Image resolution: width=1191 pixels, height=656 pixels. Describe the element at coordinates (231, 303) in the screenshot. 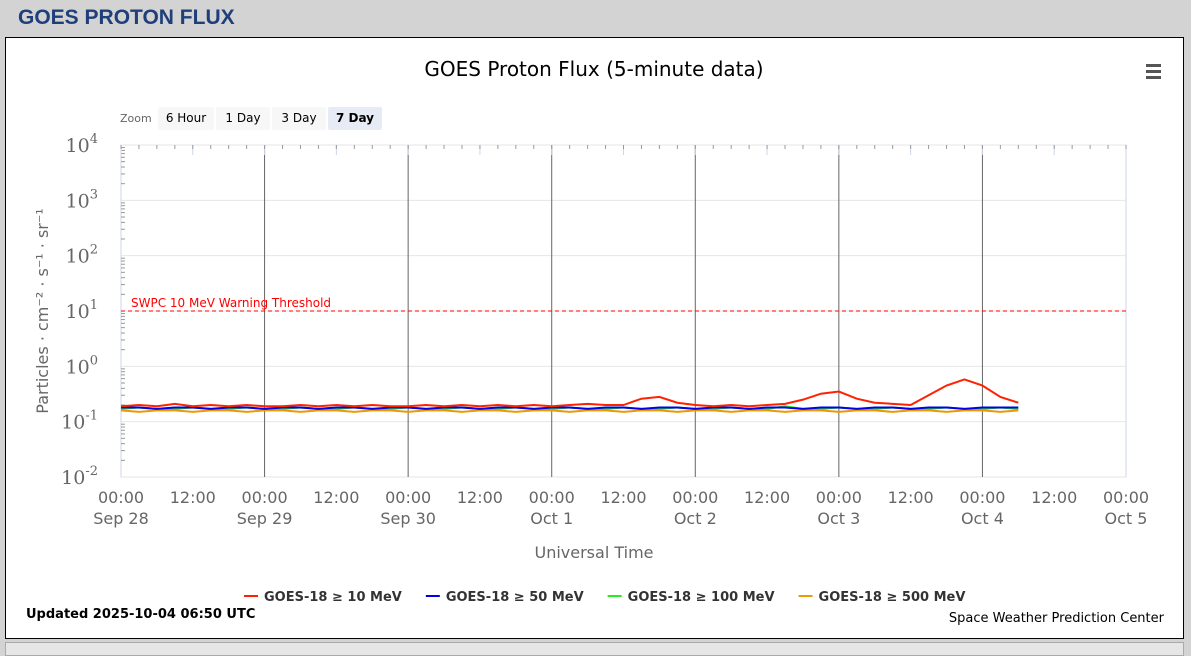

I see `threshold-label: SWPC 10 MeV Warning Threshold` at that location.